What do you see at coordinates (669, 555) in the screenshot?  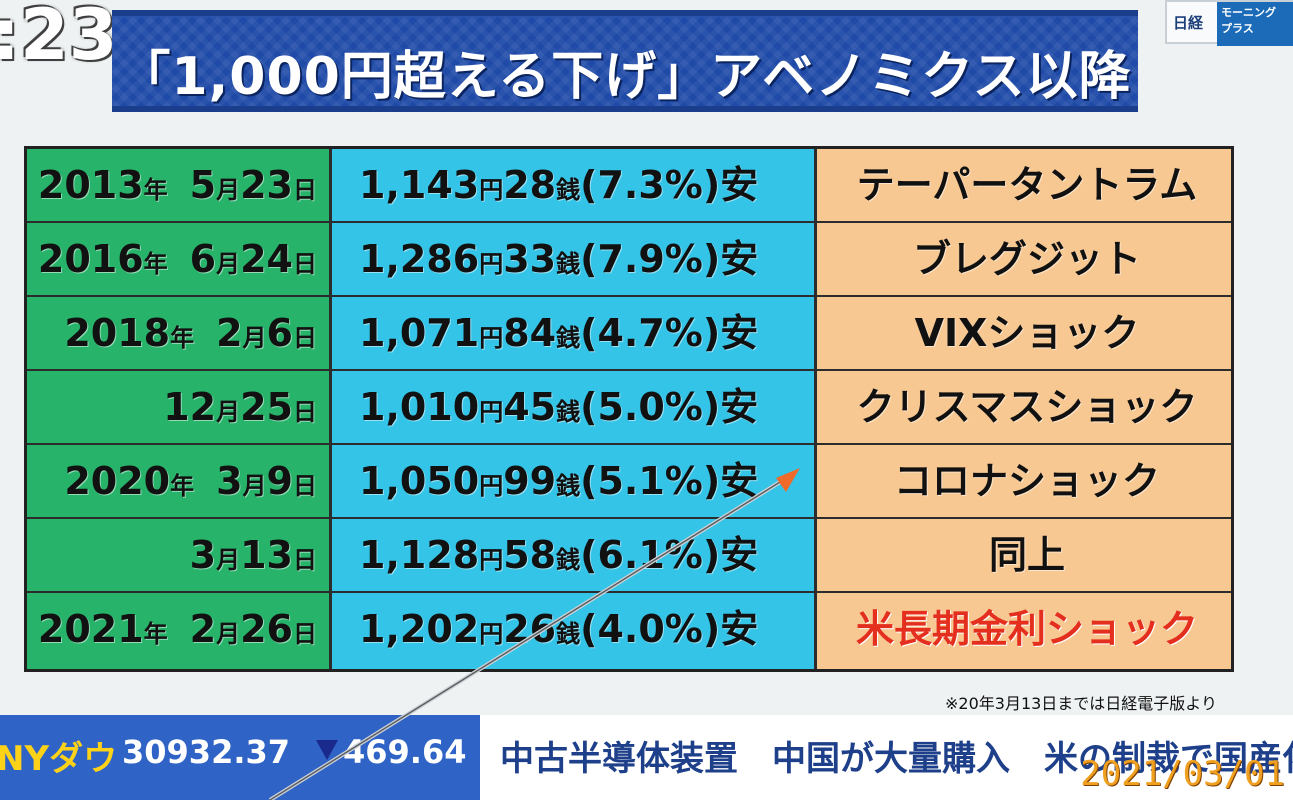 I see `amount-percent: (6.1%)安` at bounding box center [669, 555].